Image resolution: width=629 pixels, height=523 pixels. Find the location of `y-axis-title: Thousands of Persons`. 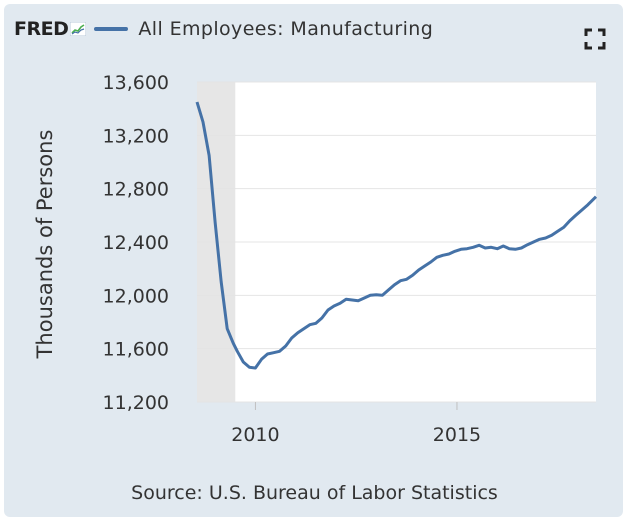

y-axis-title: Thousands of Persons is located at coordinates (45, 245).